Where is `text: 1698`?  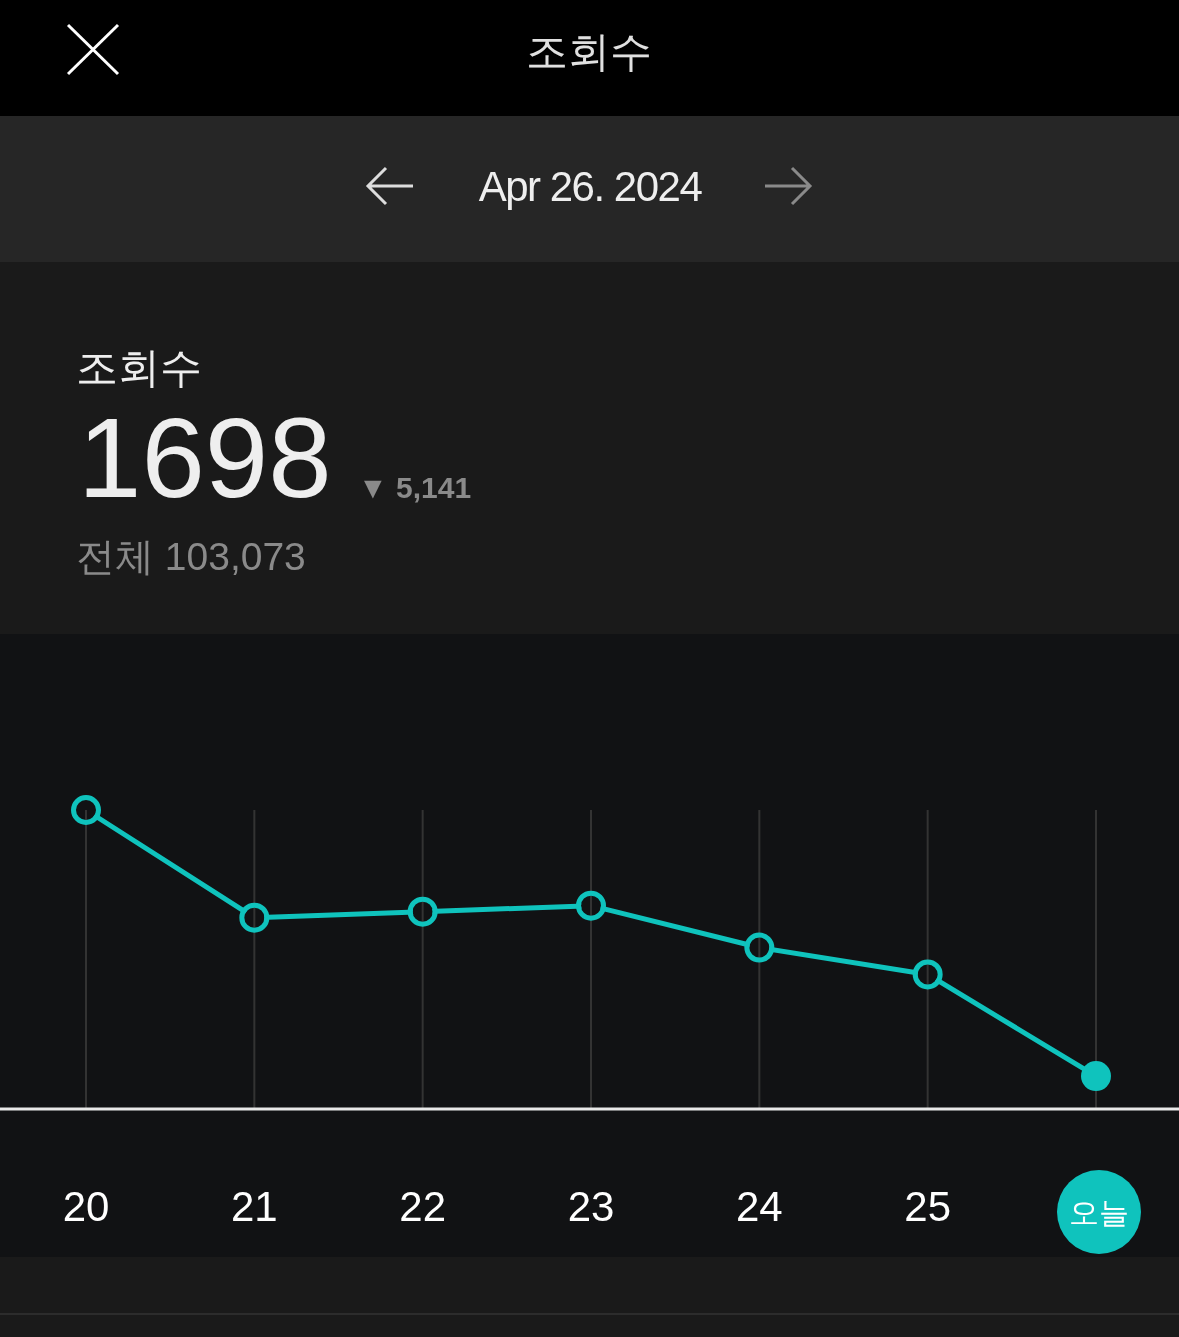 text: 1698 is located at coordinates (205, 457).